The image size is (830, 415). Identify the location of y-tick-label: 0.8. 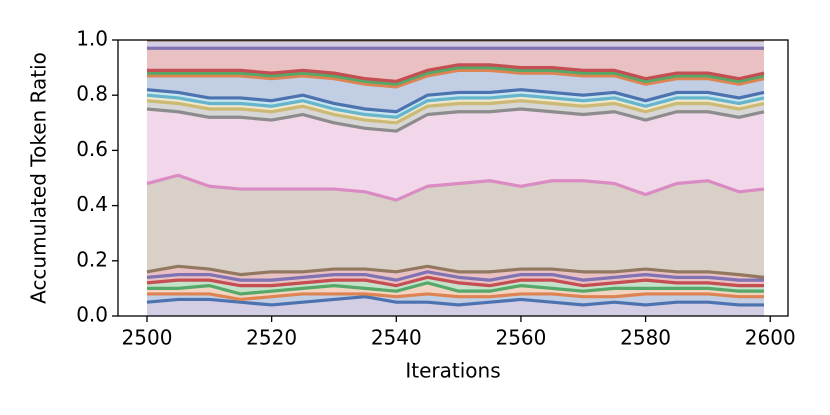
(92, 94).